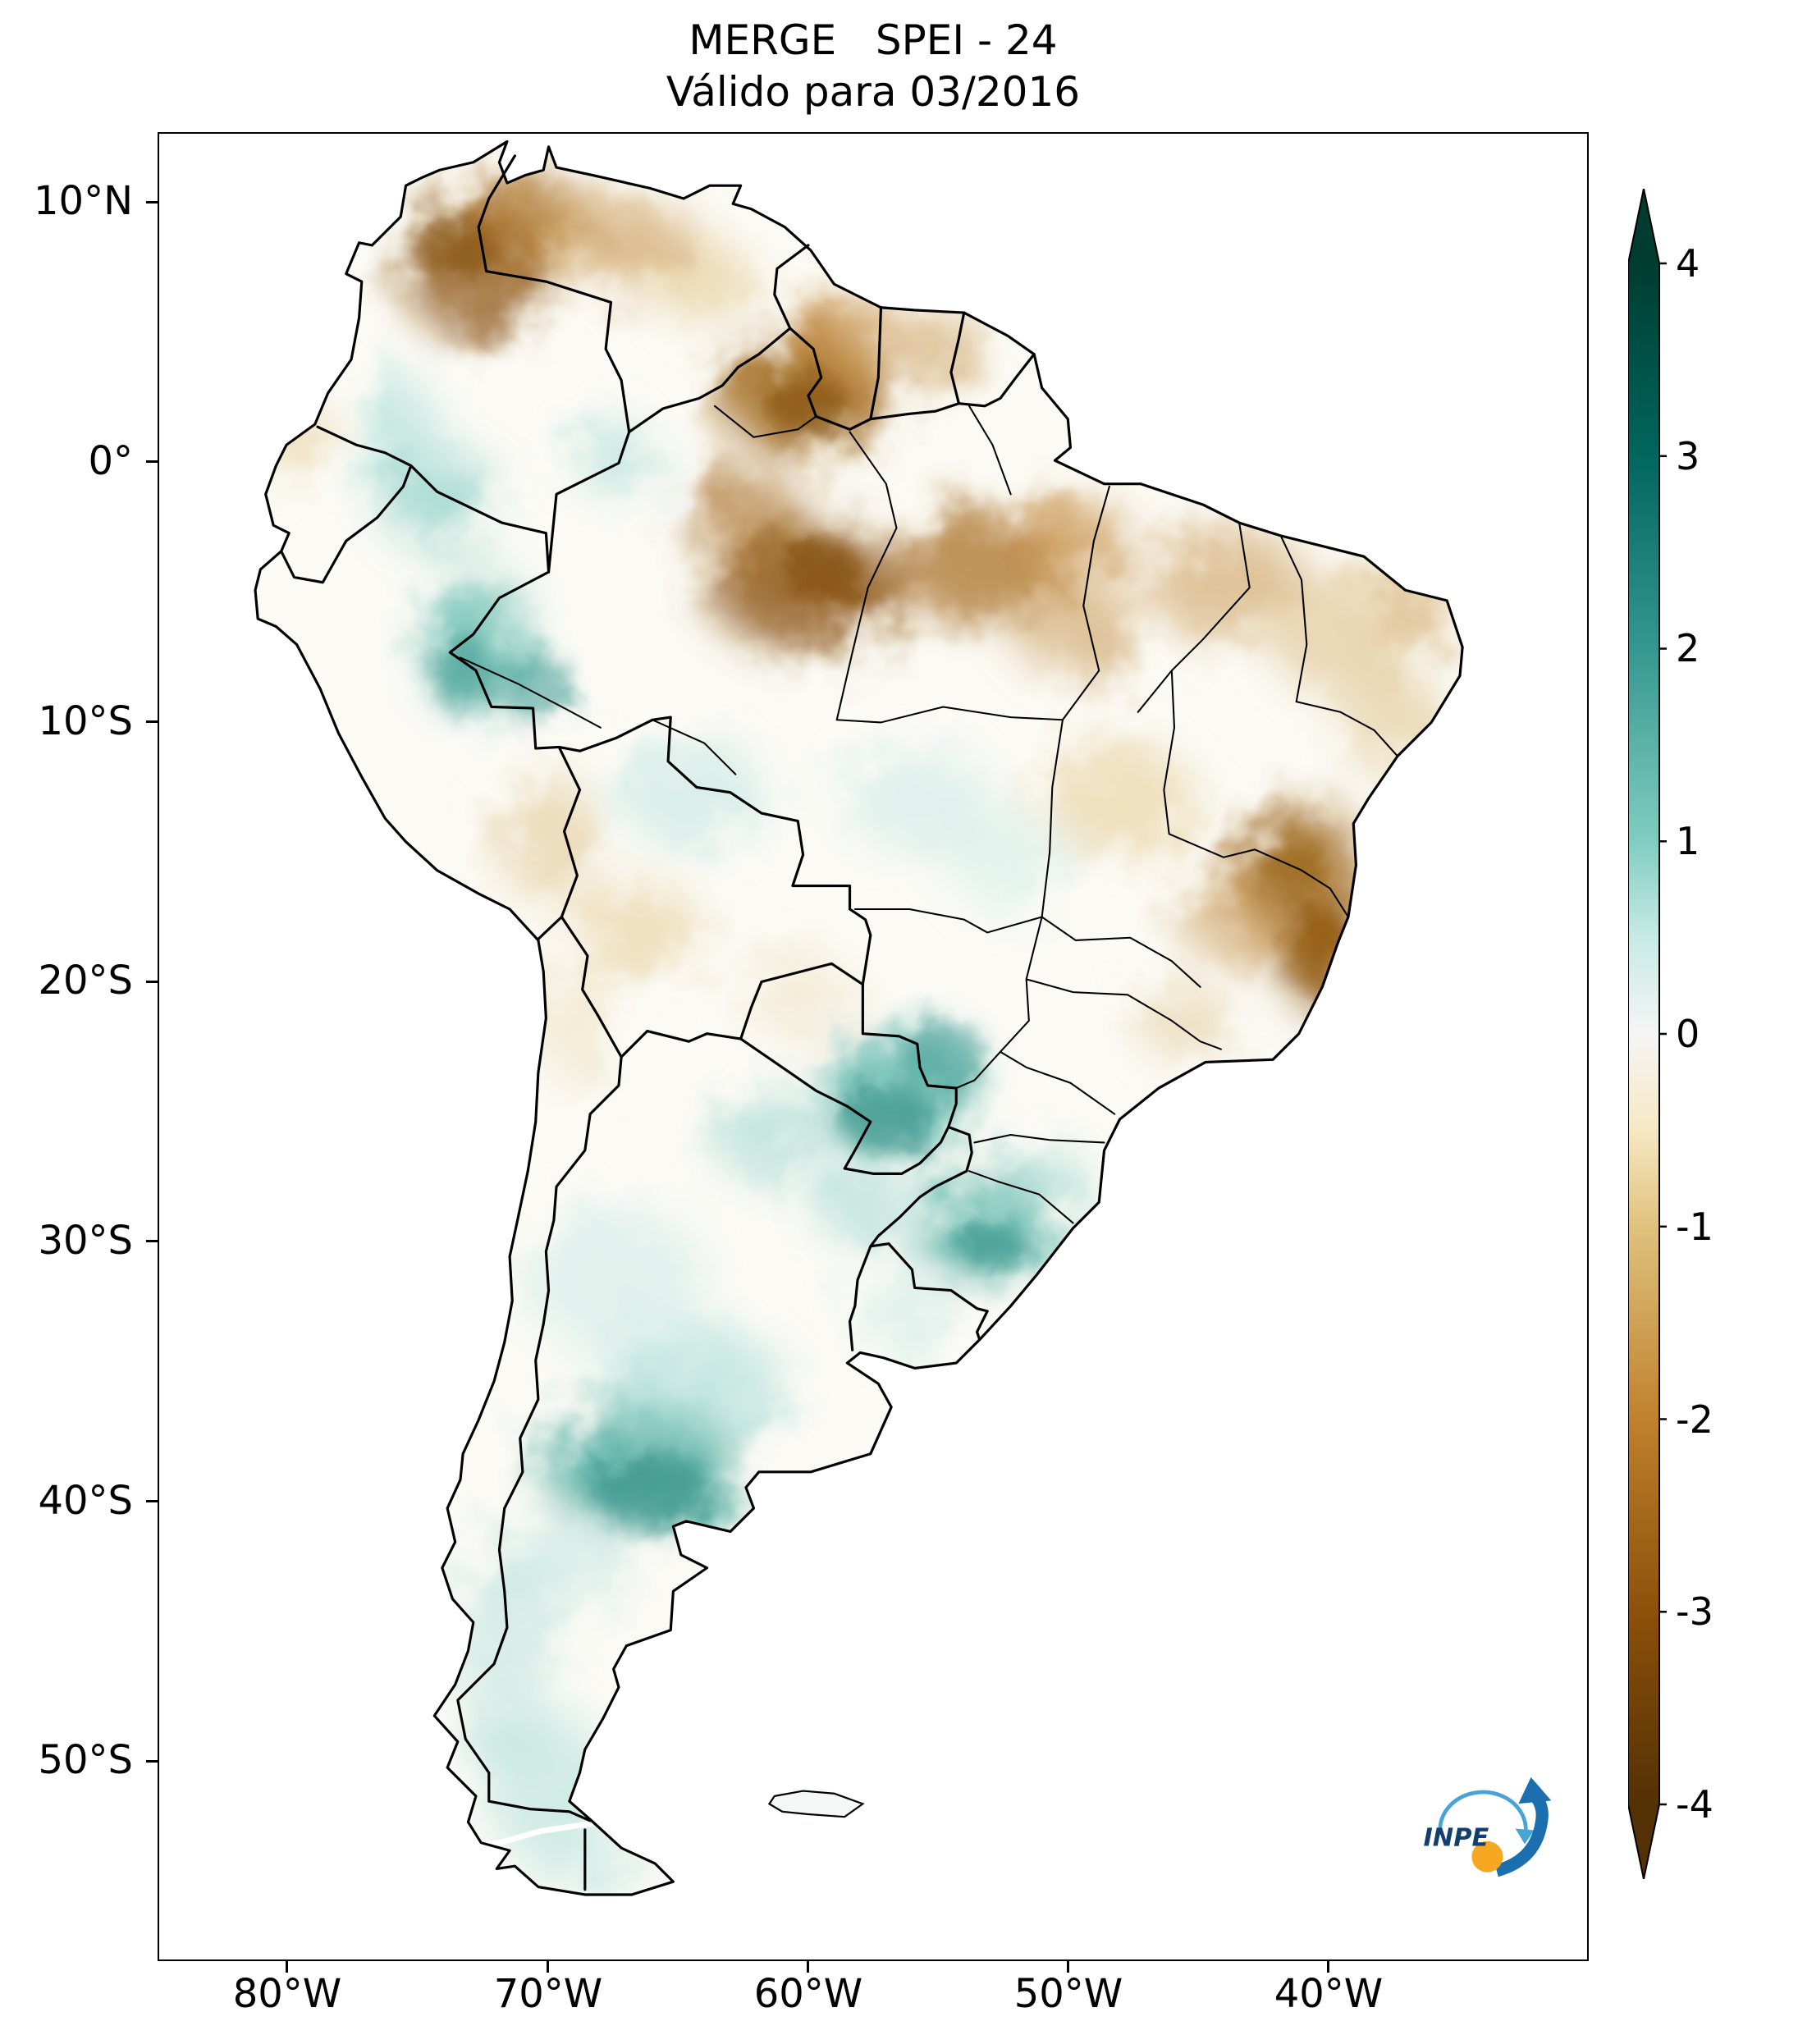 Image resolution: width=1798 pixels, height=2044 pixels. Describe the element at coordinates (808, 1994) in the screenshot. I see `x-tick-label: 60°W` at that location.